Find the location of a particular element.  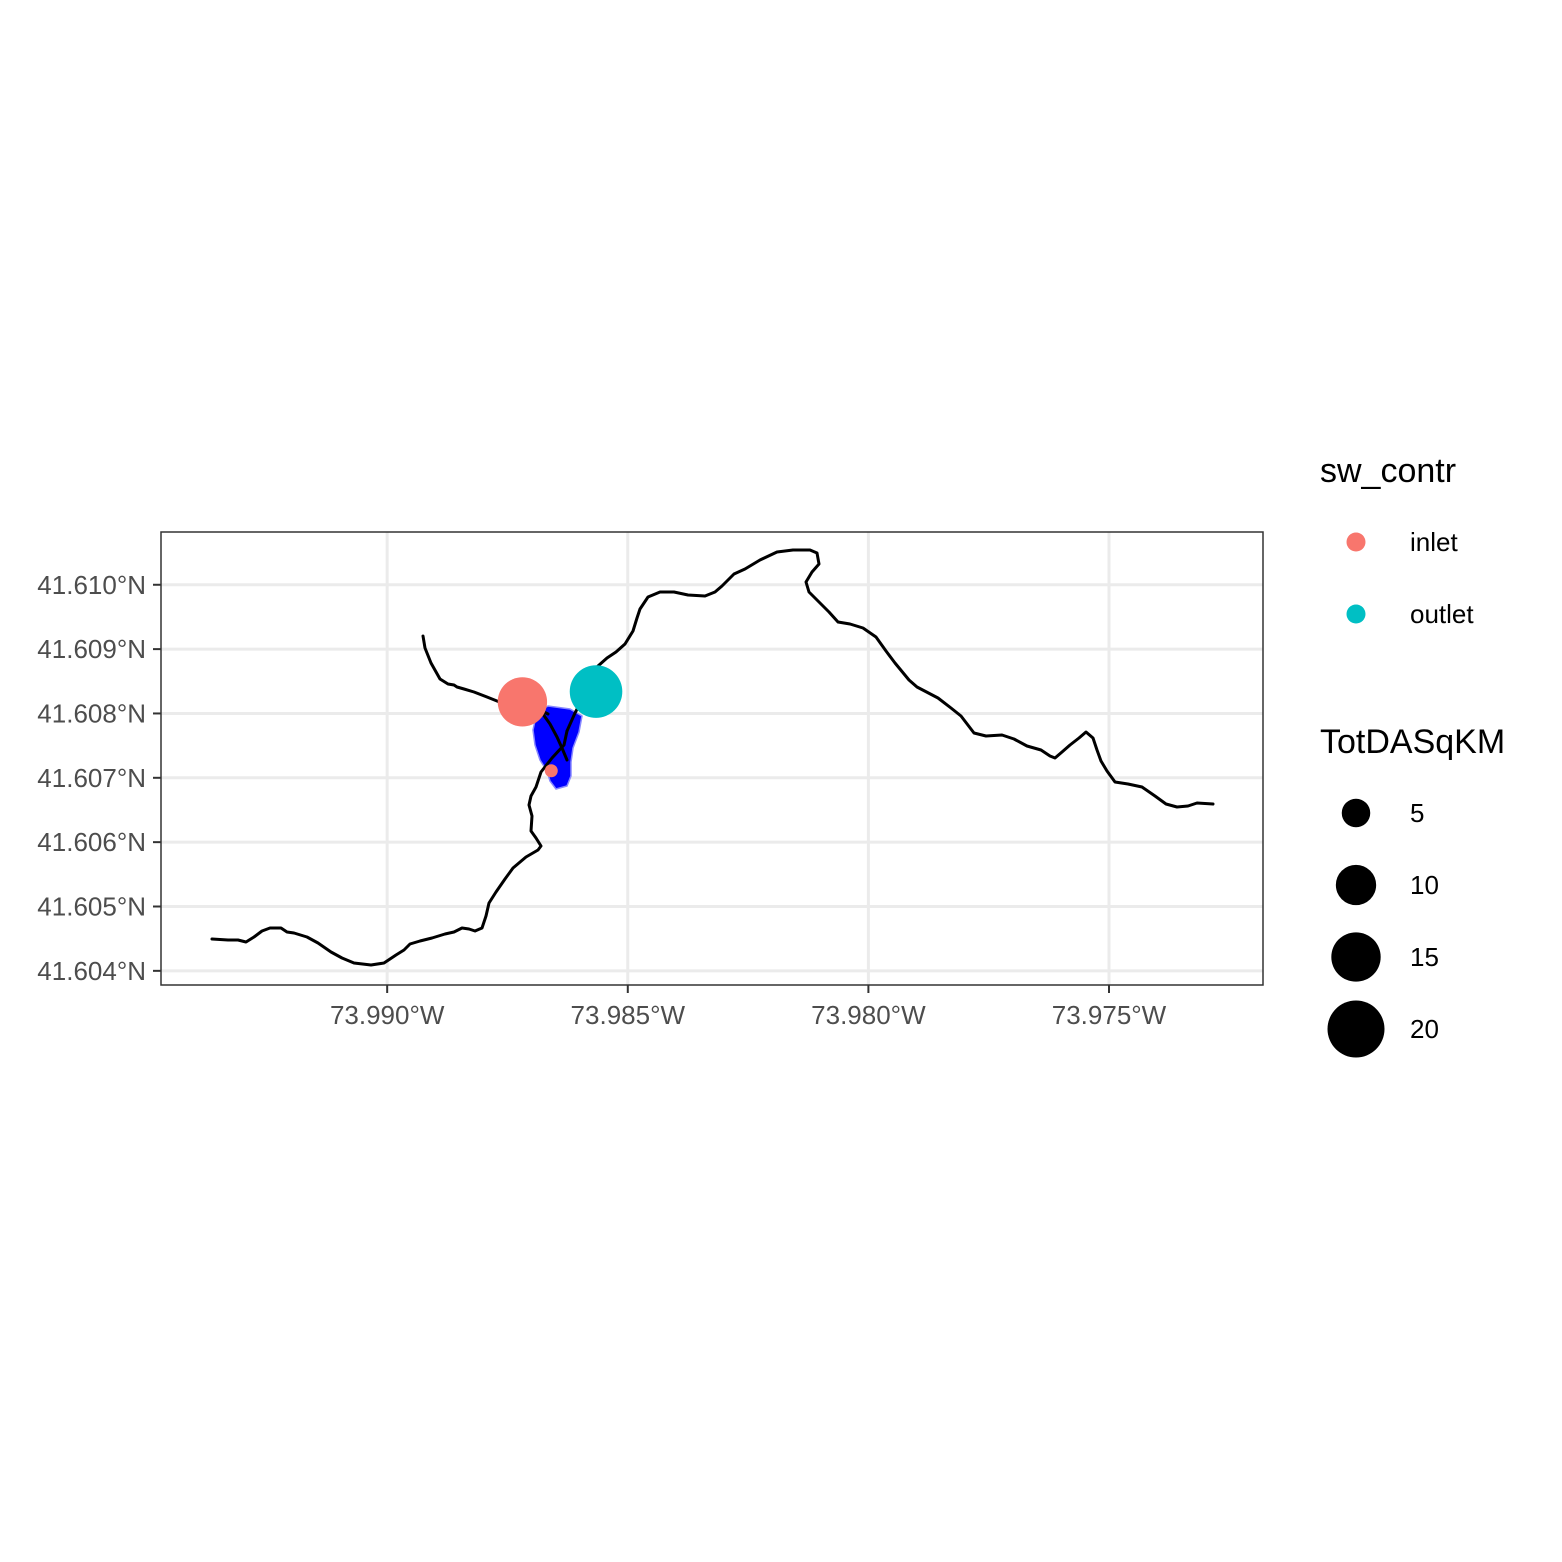

legend-label-inlet: inlet is located at coordinates (1434, 542).